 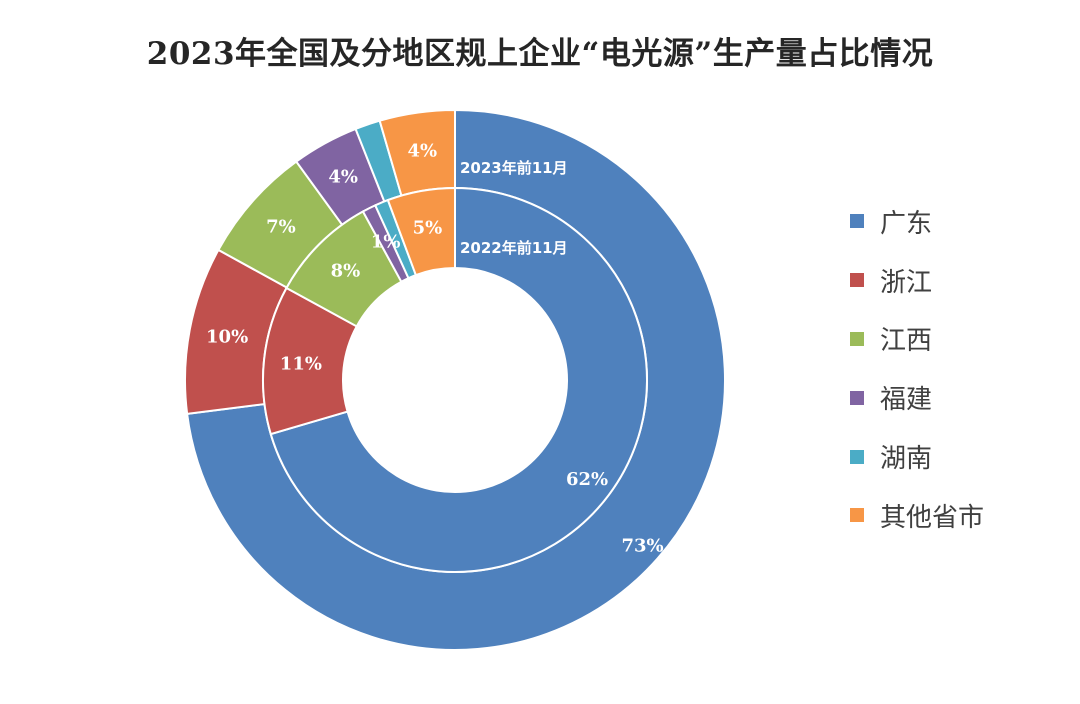 I want to click on outer-label-0: 73%, so click(x=642, y=545).